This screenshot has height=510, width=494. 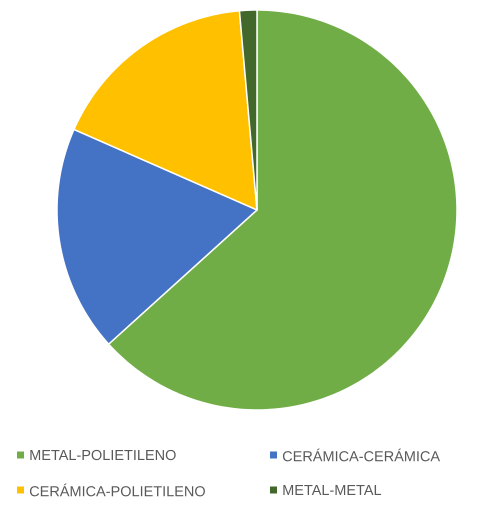 What do you see at coordinates (361, 455) in the screenshot?
I see `legend-label: CERÁMICA-CERÁMICA` at bounding box center [361, 455].